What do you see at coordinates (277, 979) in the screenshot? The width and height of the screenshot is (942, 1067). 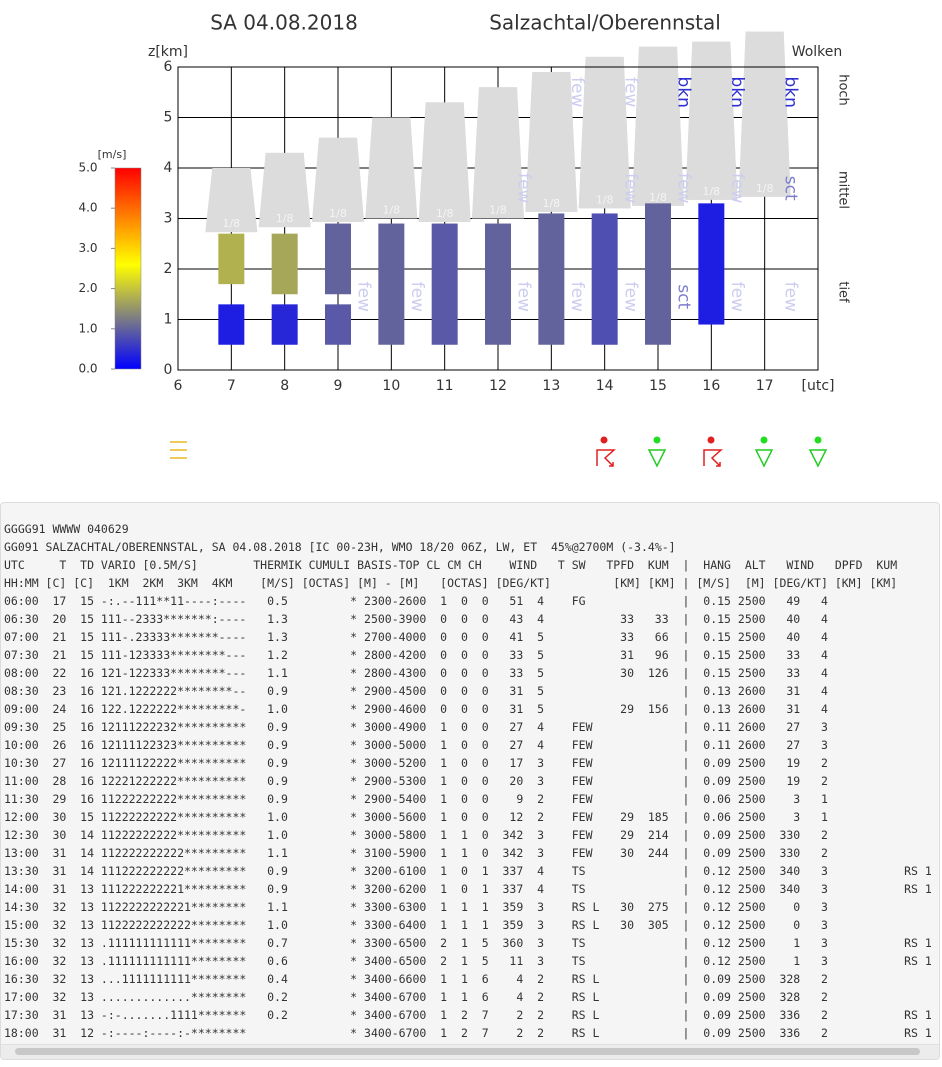 I see `table-cell: 0.4` at bounding box center [277, 979].